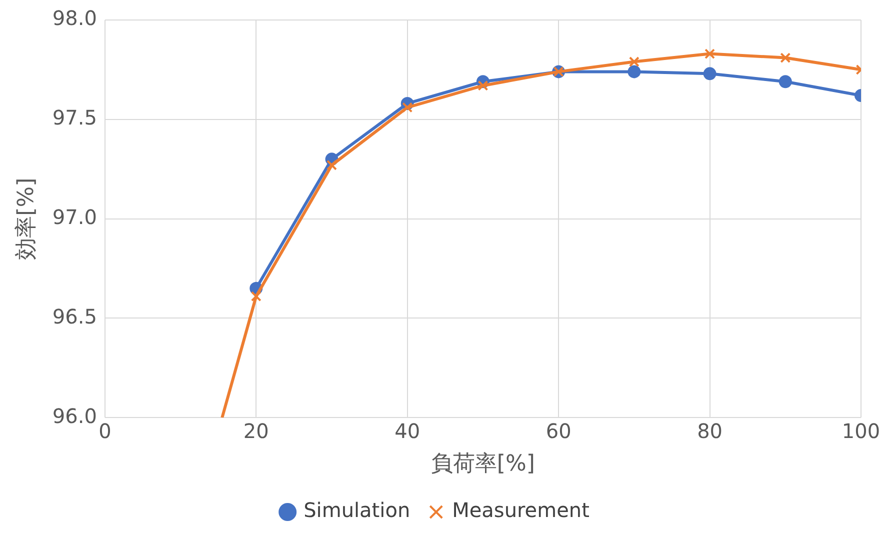 The image size is (886, 537). Describe the element at coordinates (407, 430) in the screenshot. I see `x-tick-label: 40` at that location.